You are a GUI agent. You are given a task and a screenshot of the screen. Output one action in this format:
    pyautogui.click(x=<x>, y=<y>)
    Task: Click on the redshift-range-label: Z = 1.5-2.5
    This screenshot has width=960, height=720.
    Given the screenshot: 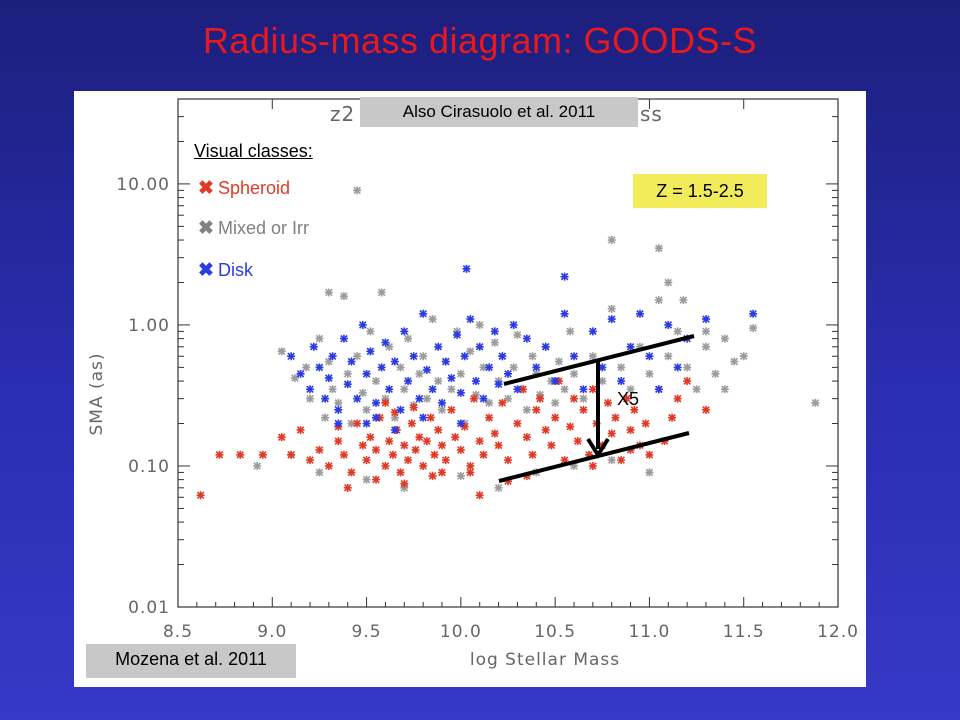 What is the action you would take?
    pyautogui.click(x=700, y=191)
    